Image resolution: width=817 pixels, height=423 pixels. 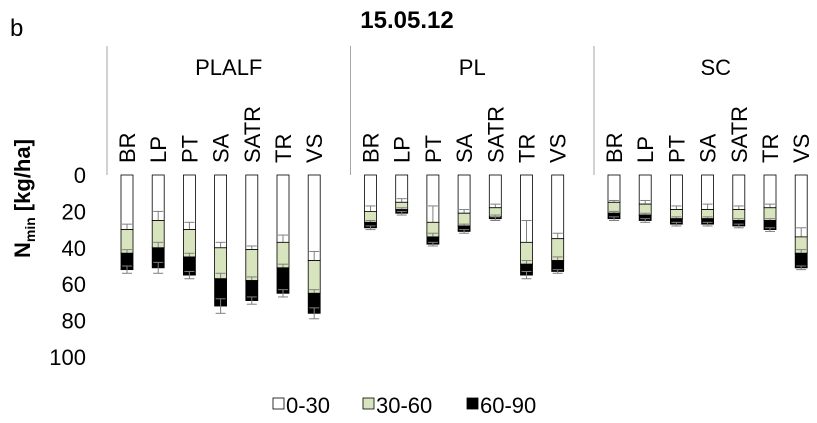 What do you see at coordinates (74, 321) in the screenshot?
I see `y-tick-label: 80` at bounding box center [74, 321].